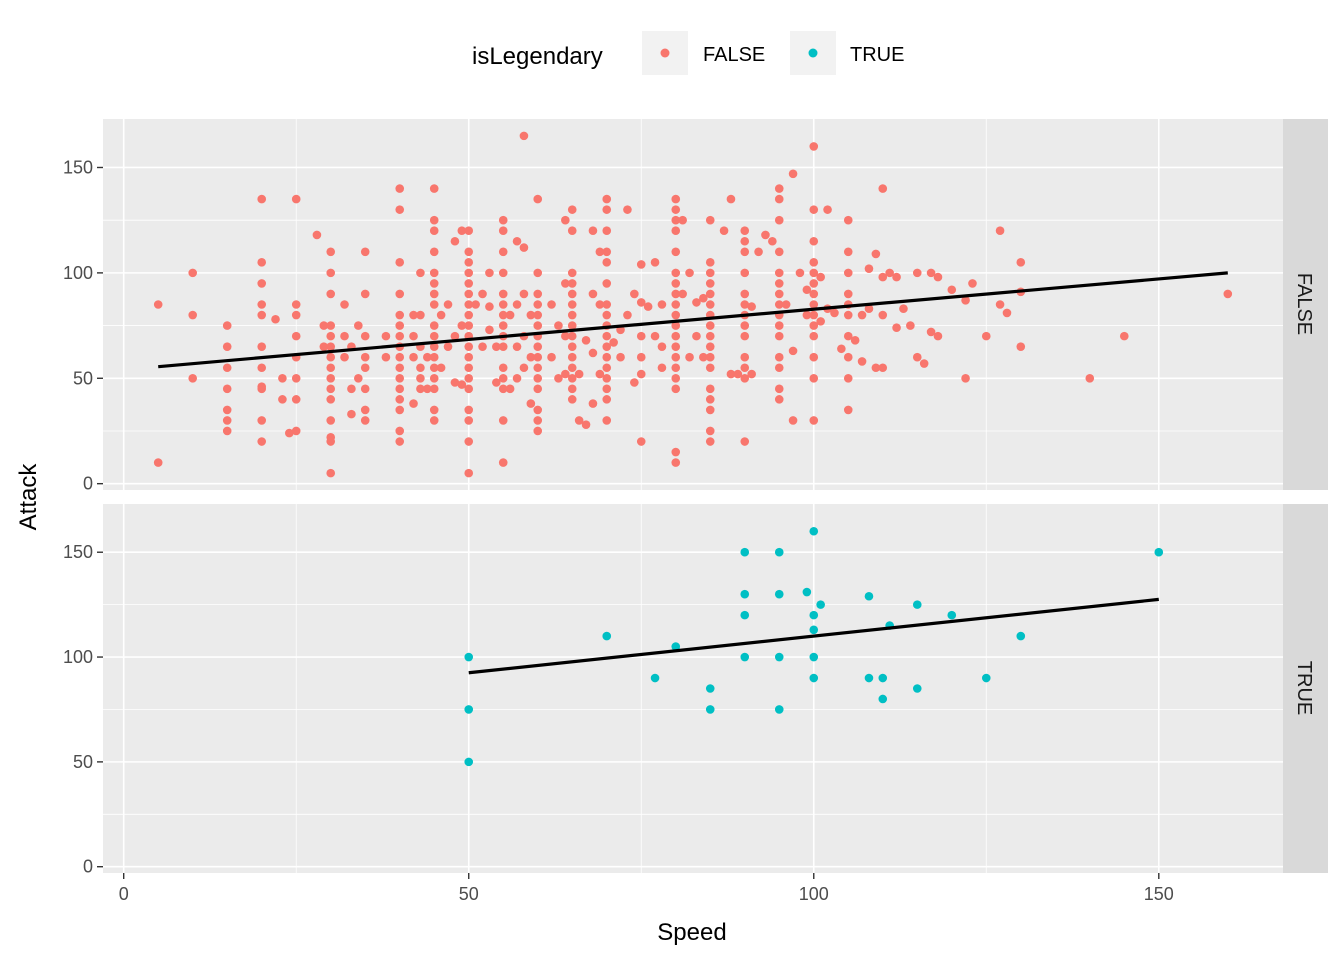  I want to click on legend-label-false: FALSE, so click(734, 55).